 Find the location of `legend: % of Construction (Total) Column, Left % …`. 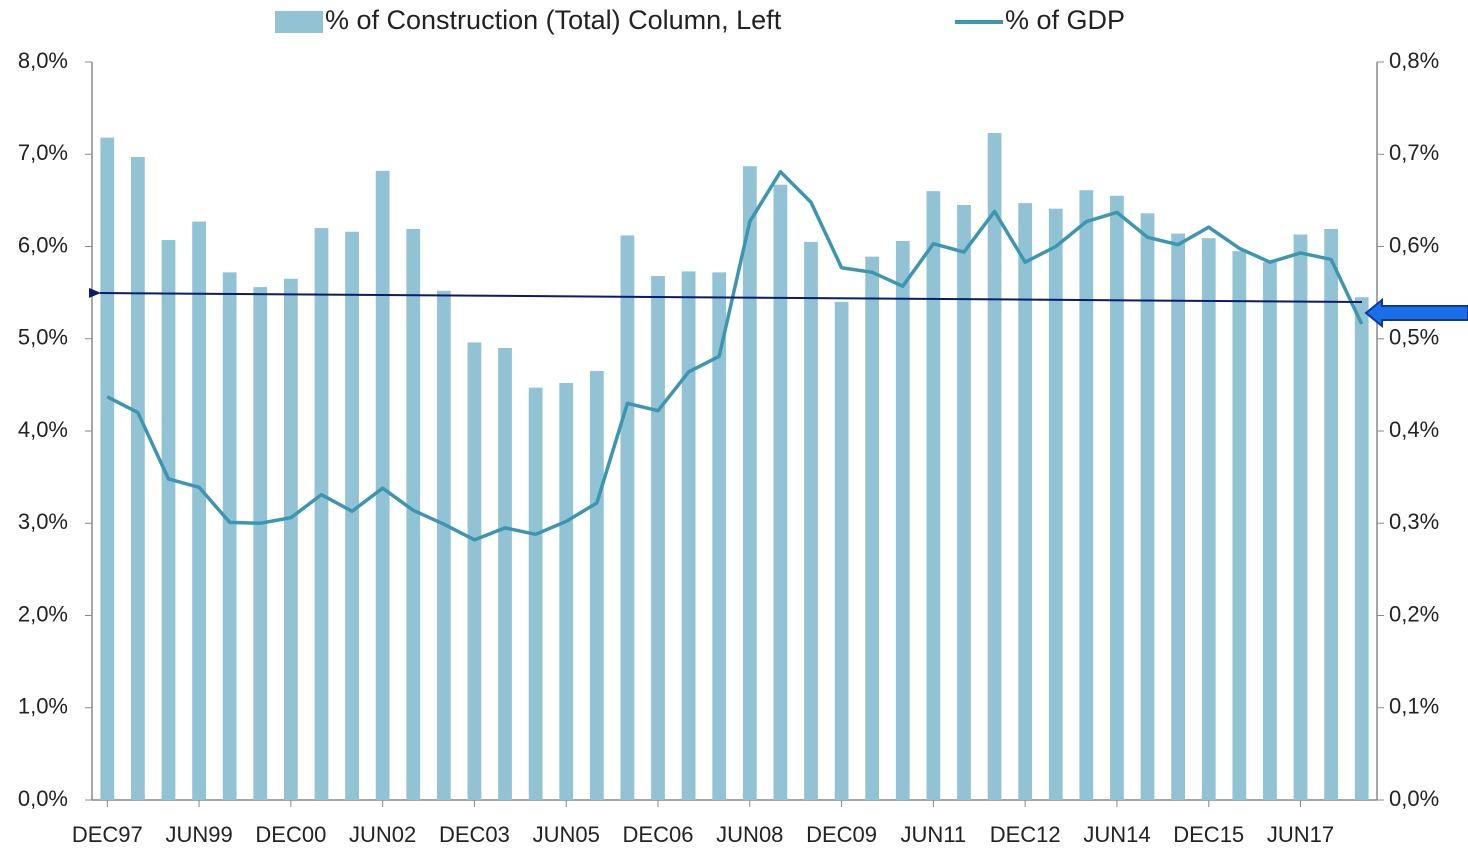

legend: % of Construction (Total) Column, Left % … is located at coordinates (700, 20).